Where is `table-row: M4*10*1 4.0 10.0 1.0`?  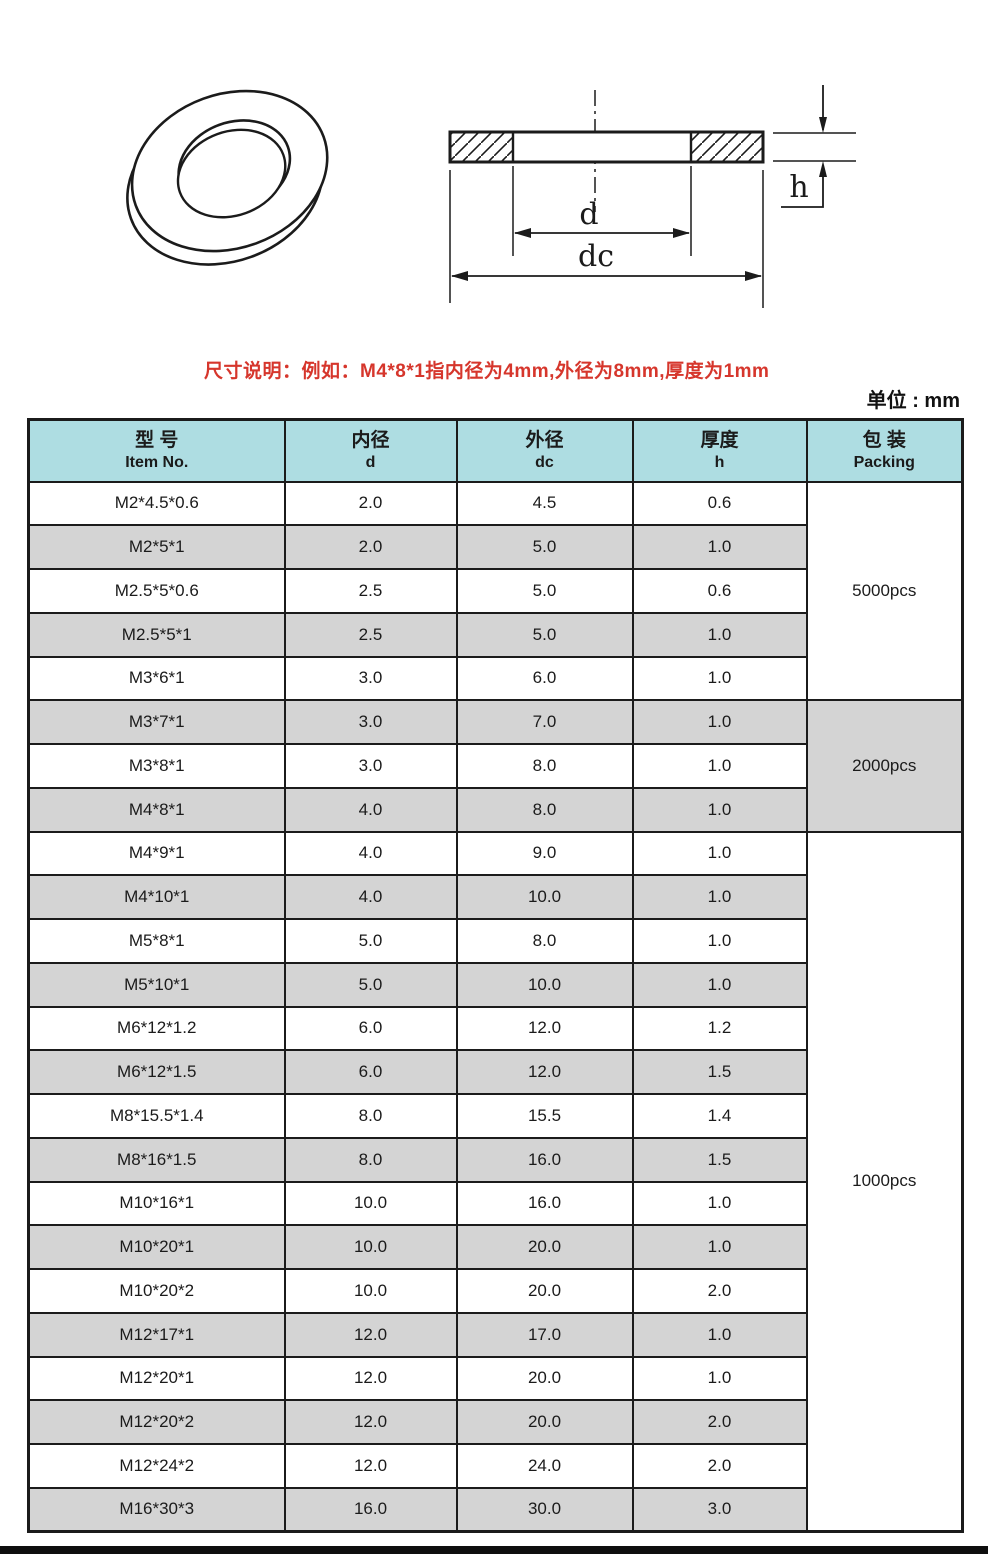 table-row: M4*10*1 4.0 10.0 1.0 is located at coordinates (495, 897).